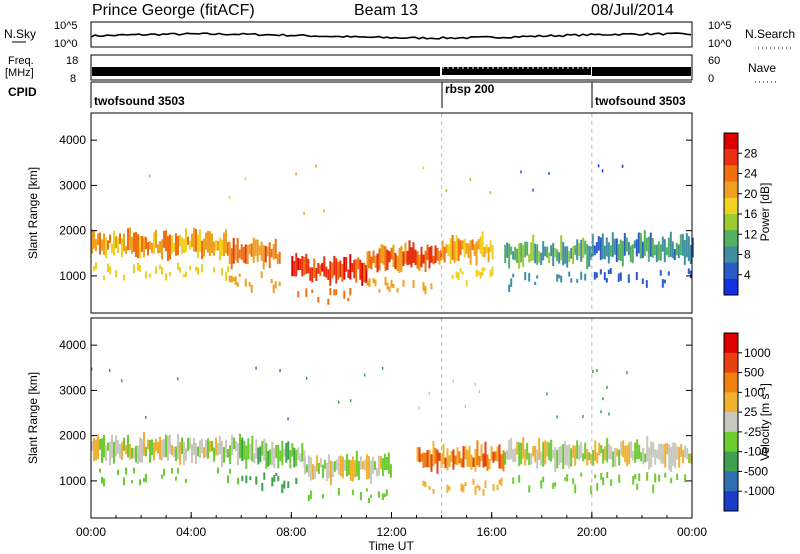  What do you see at coordinates (33, 213) in the screenshot?
I see `power-y-label: Slant Range [km]` at bounding box center [33, 213].